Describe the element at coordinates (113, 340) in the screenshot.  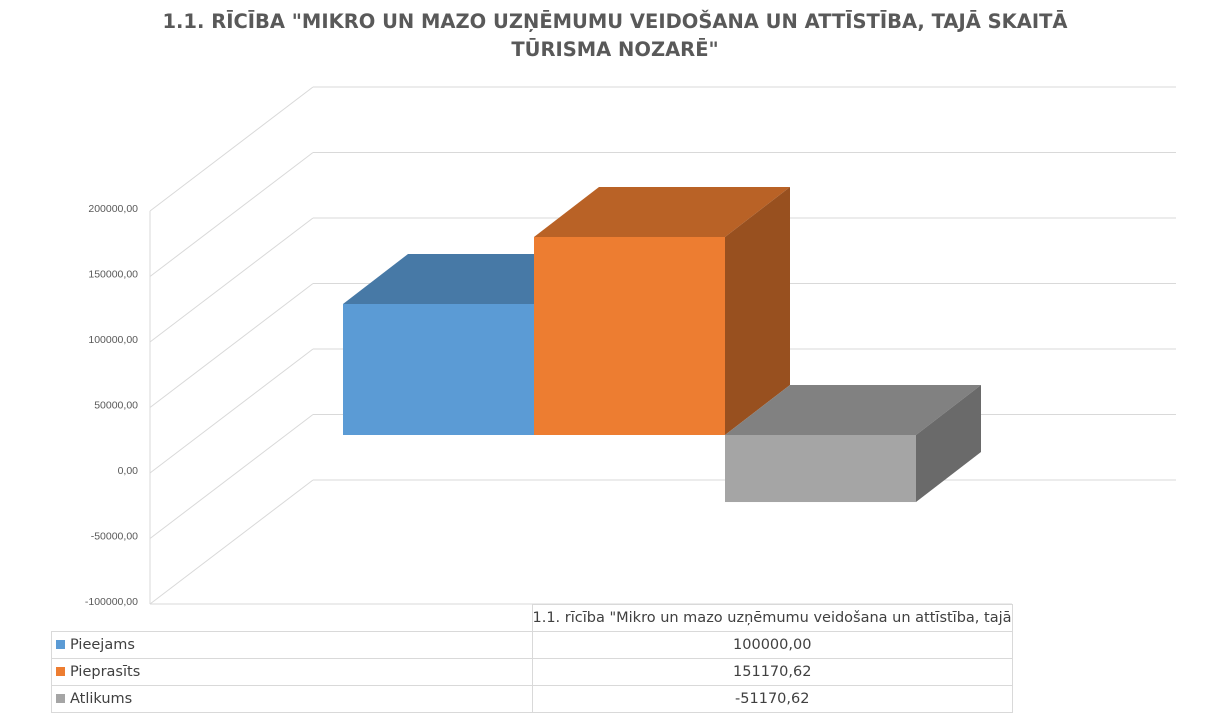
I see `y-tick-label: 100000,00` at that location.